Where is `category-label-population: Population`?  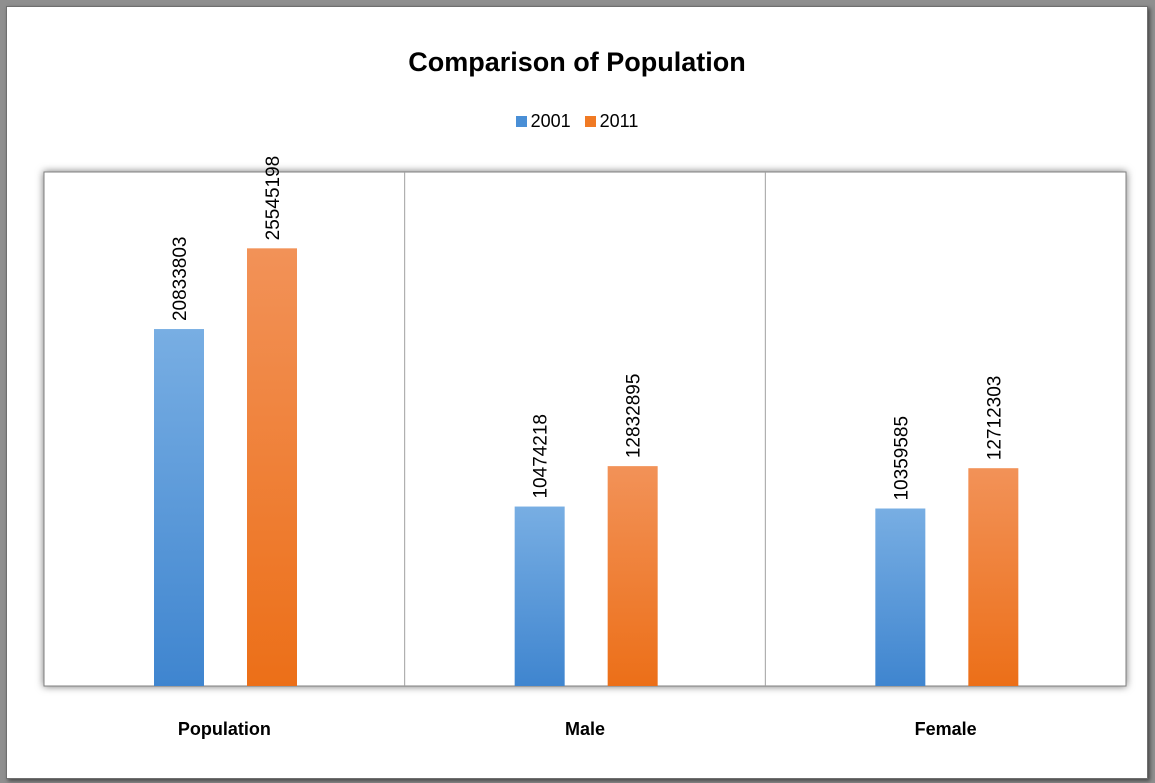
category-label-population: Population is located at coordinates (224, 729).